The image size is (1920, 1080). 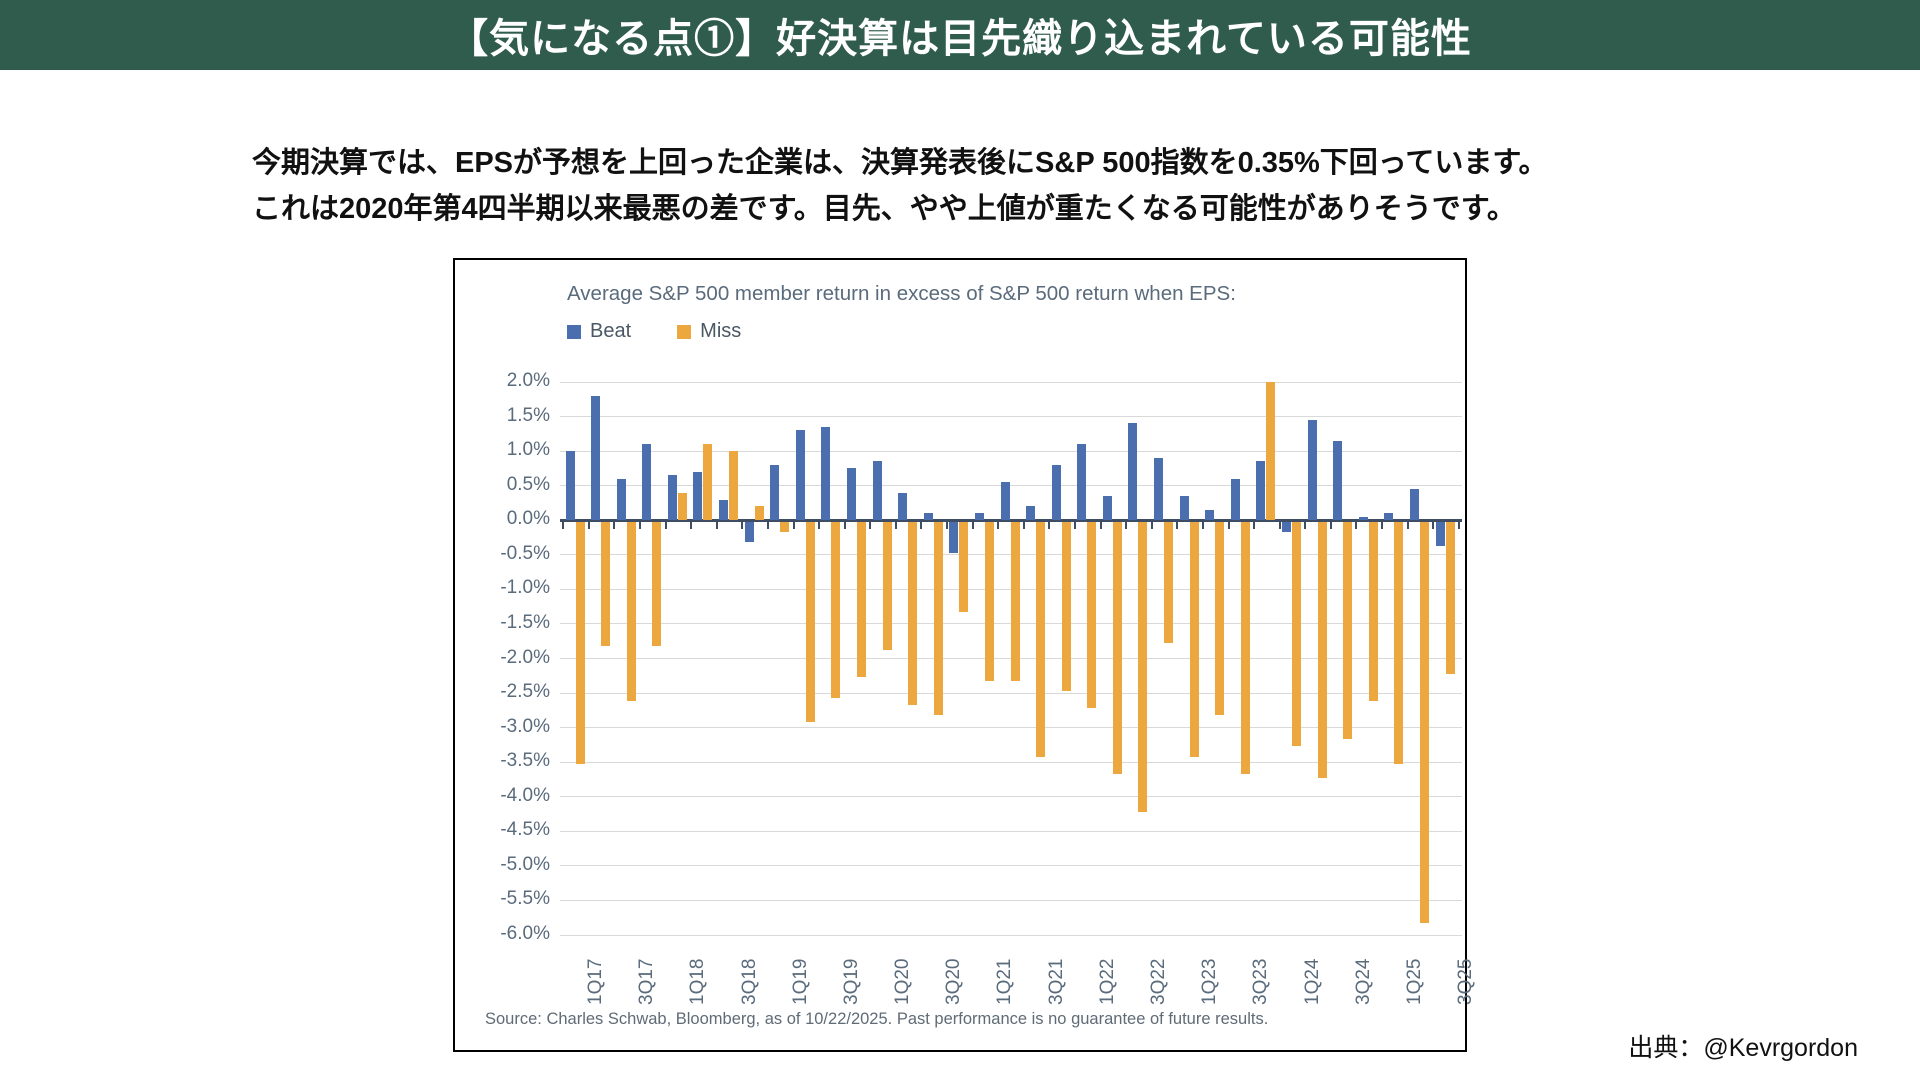 What do you see at coordinates (877, 491) in the screenshot?
I see `bar-beat-1Q20` at bounding box center [877, 491].